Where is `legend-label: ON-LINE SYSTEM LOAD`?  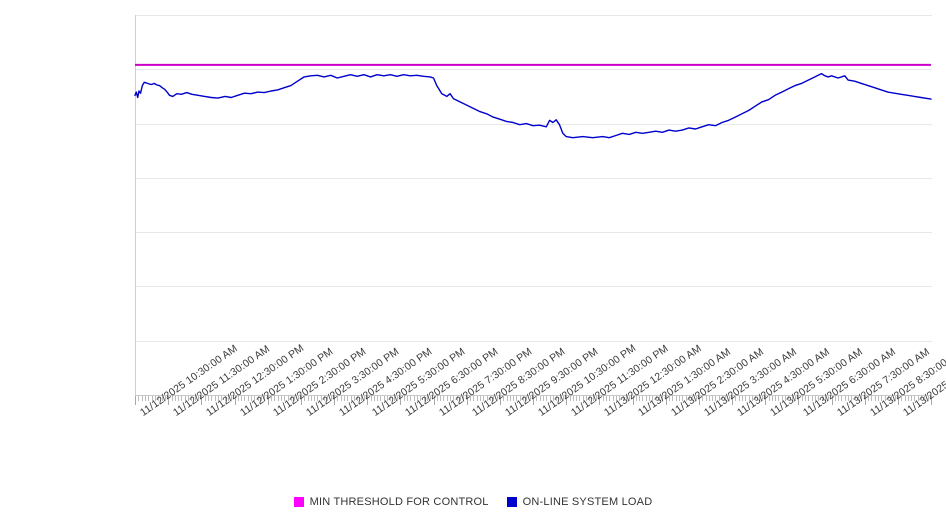
legend-label: ON-LINE SYSTEM LOAD is located at coordinates (587, 502).